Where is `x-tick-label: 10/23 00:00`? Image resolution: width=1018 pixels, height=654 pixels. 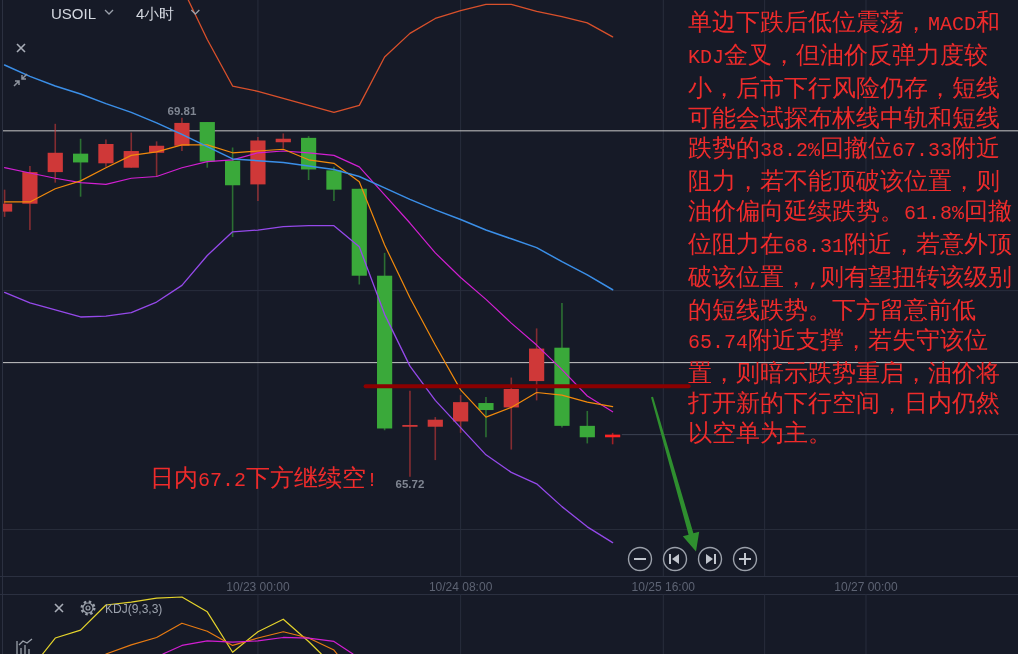
x-tick-label: 10/23 00:00 is located at coordinates (258, 587).